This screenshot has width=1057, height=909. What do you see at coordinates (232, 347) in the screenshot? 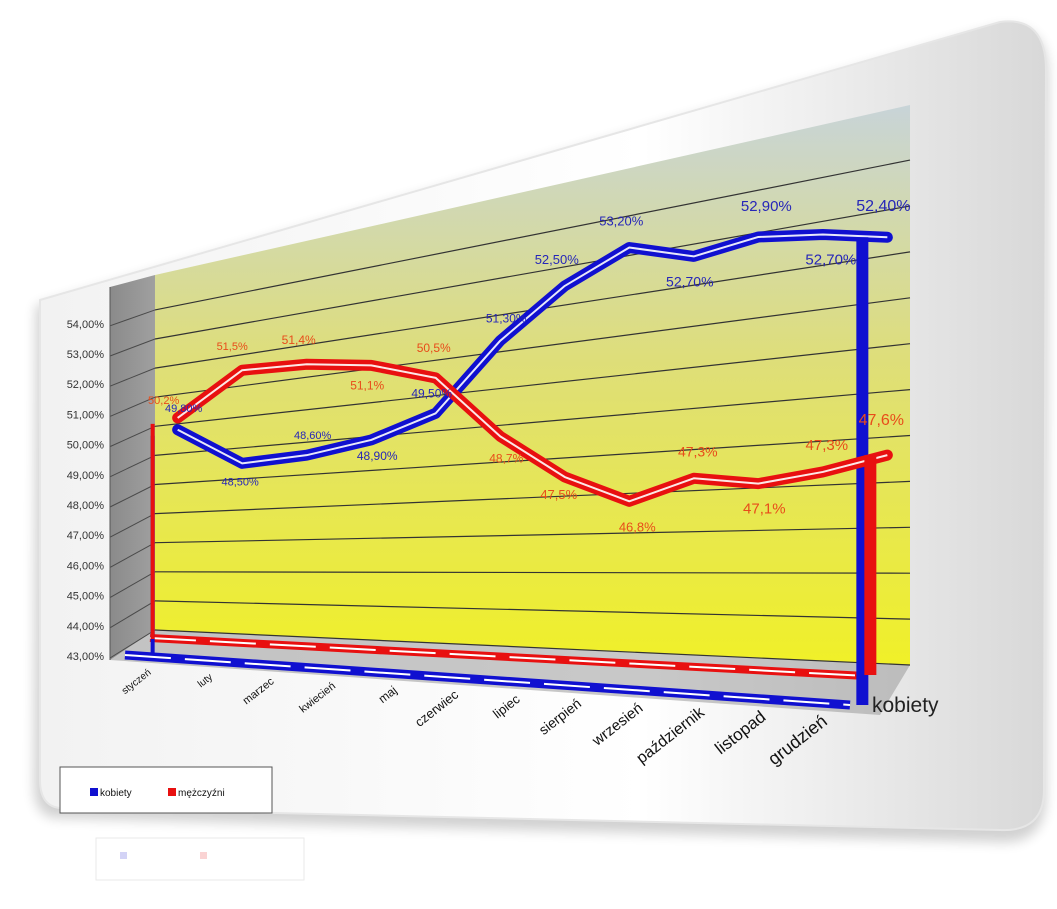
I see `data-label-mezczyzni-1: 51,5%` at bounding box center [232, 347].